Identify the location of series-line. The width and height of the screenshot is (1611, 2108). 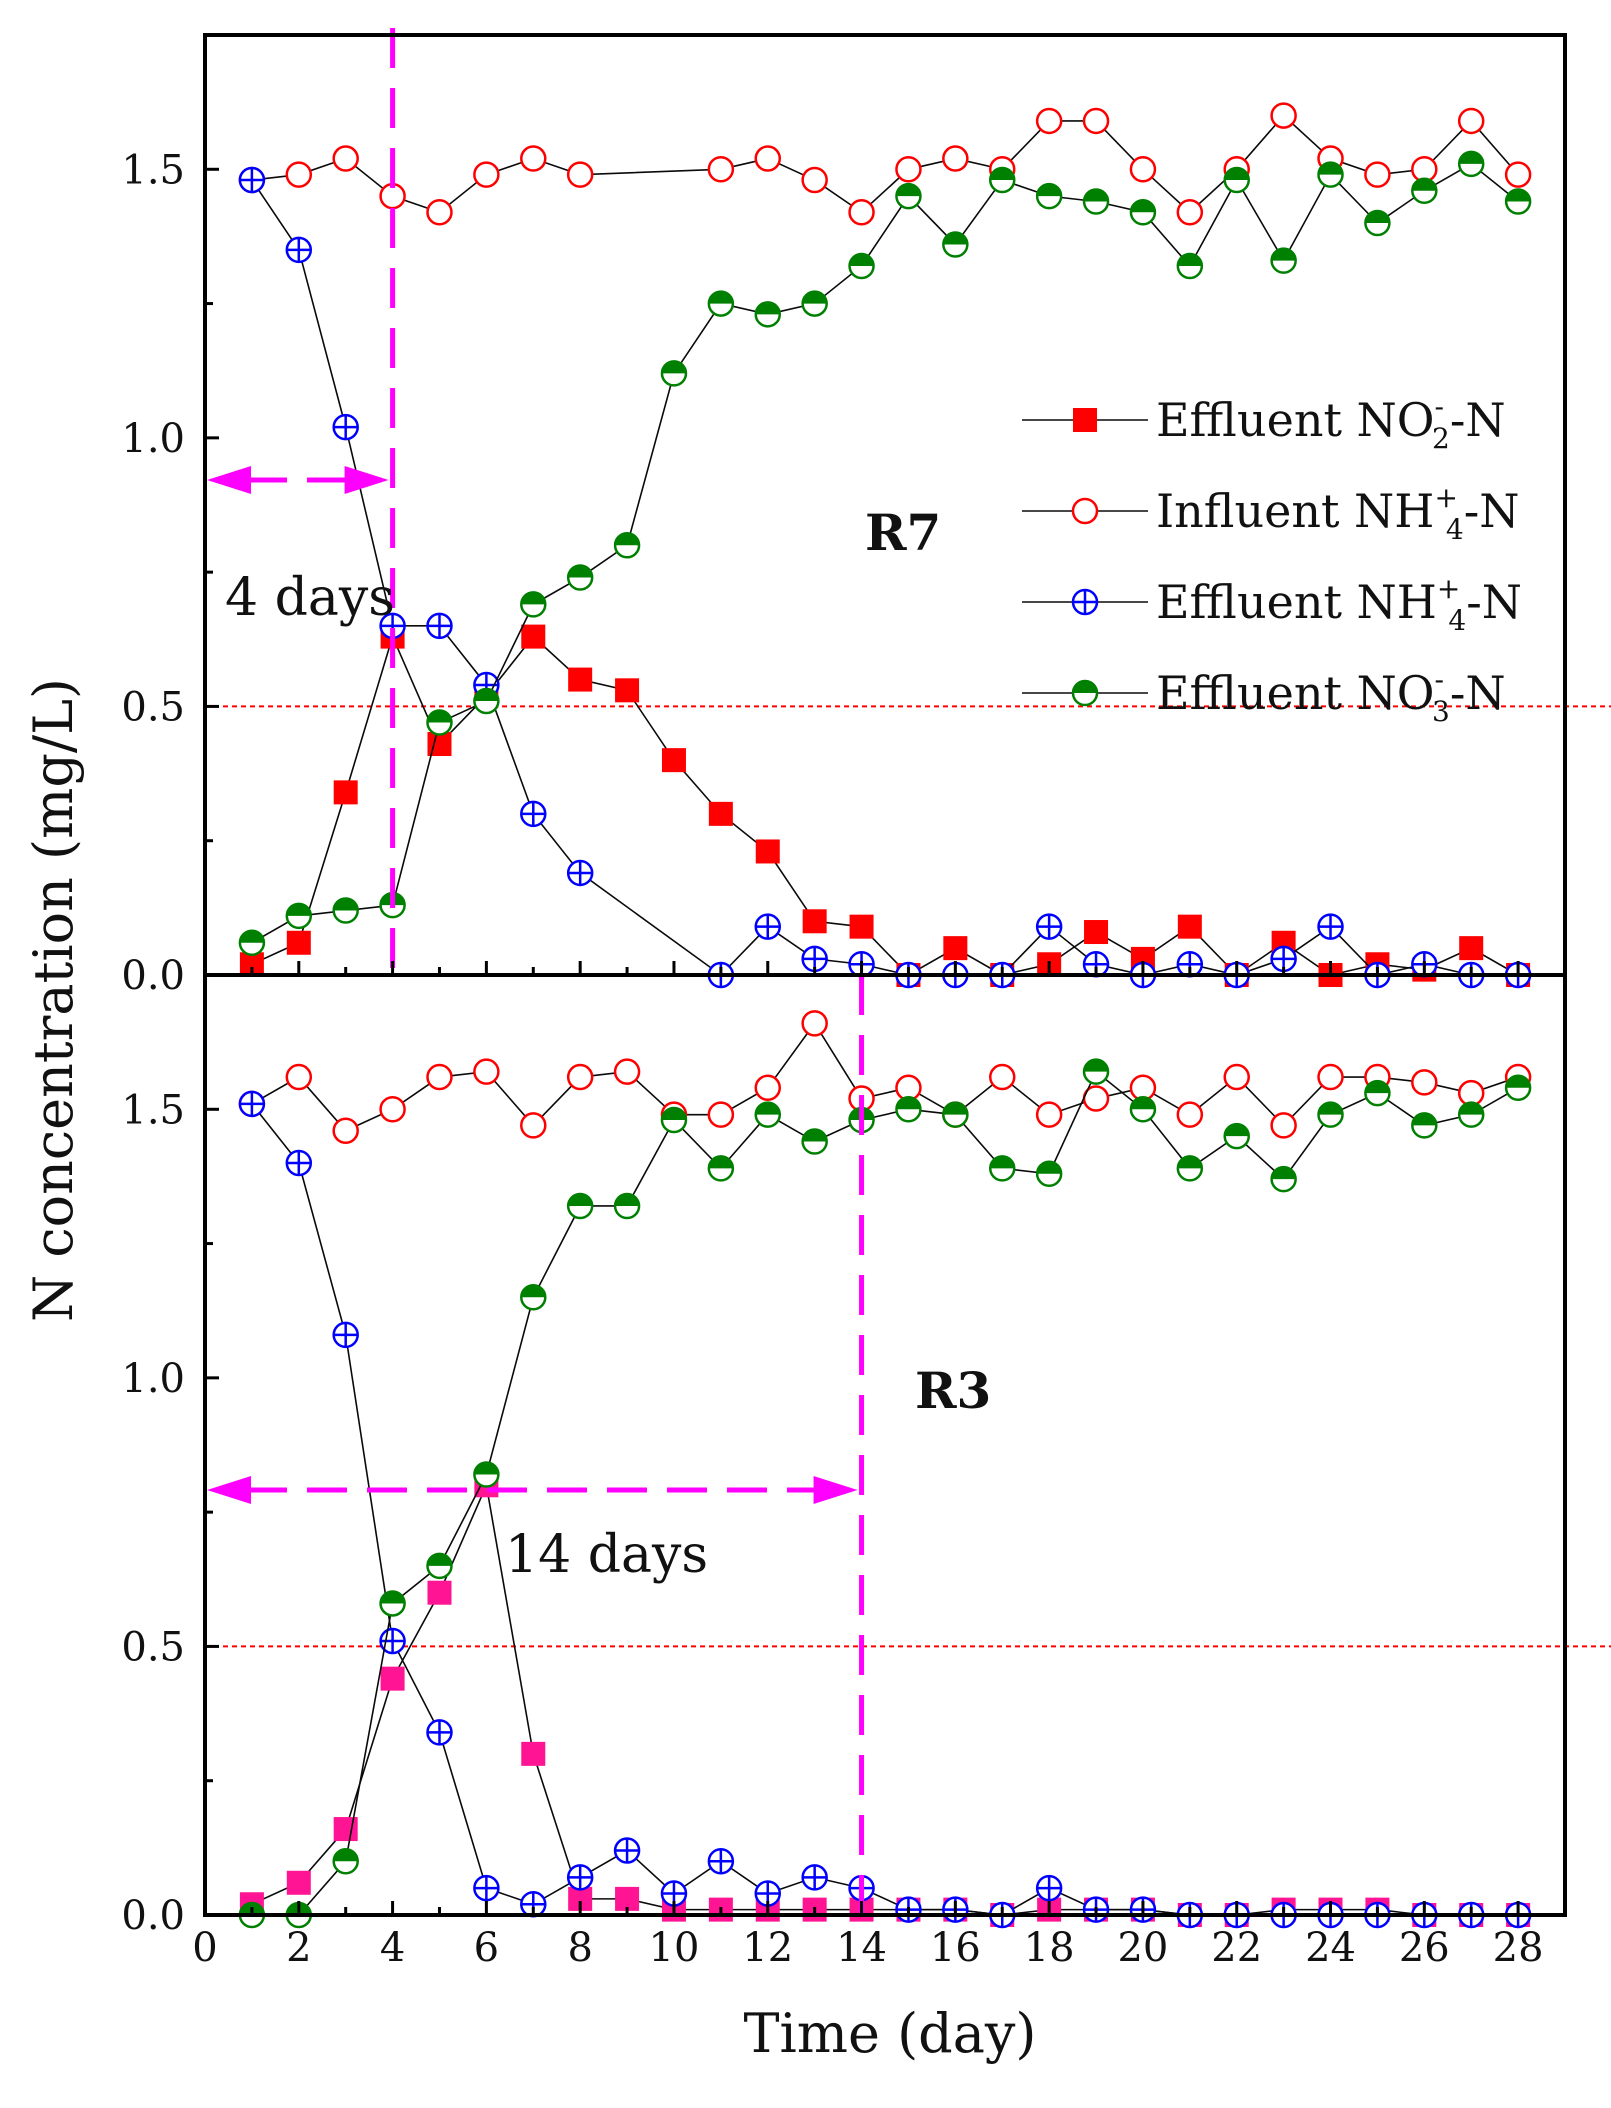
(885, 1076).